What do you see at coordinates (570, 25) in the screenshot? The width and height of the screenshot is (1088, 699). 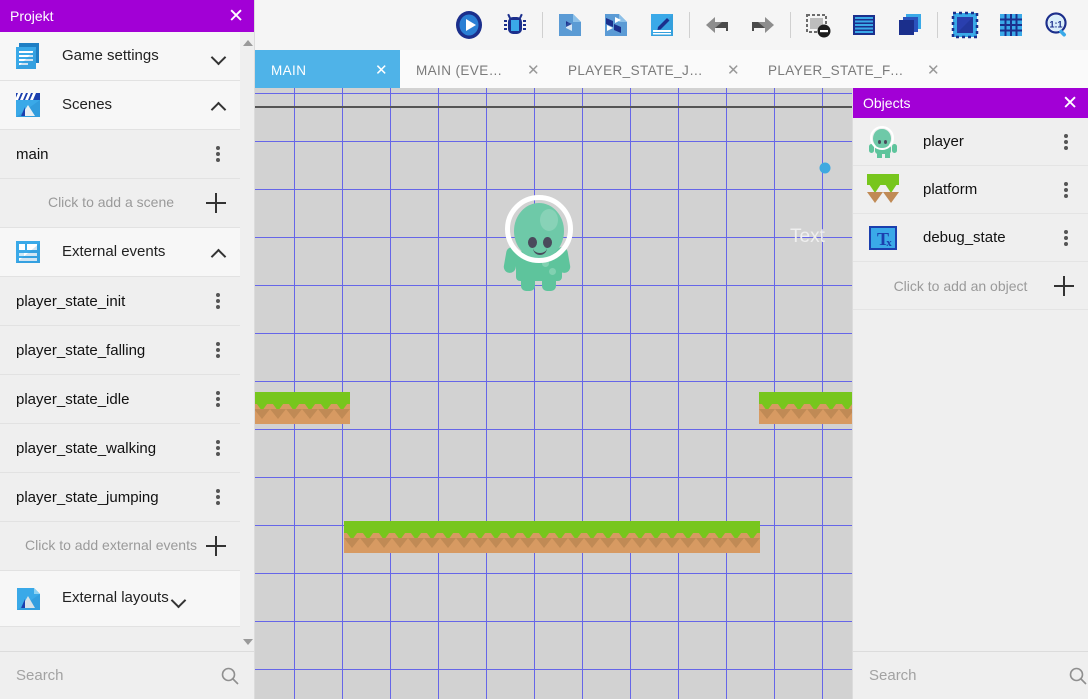 I see `open-scene-button` at bounding box center [570, 25].